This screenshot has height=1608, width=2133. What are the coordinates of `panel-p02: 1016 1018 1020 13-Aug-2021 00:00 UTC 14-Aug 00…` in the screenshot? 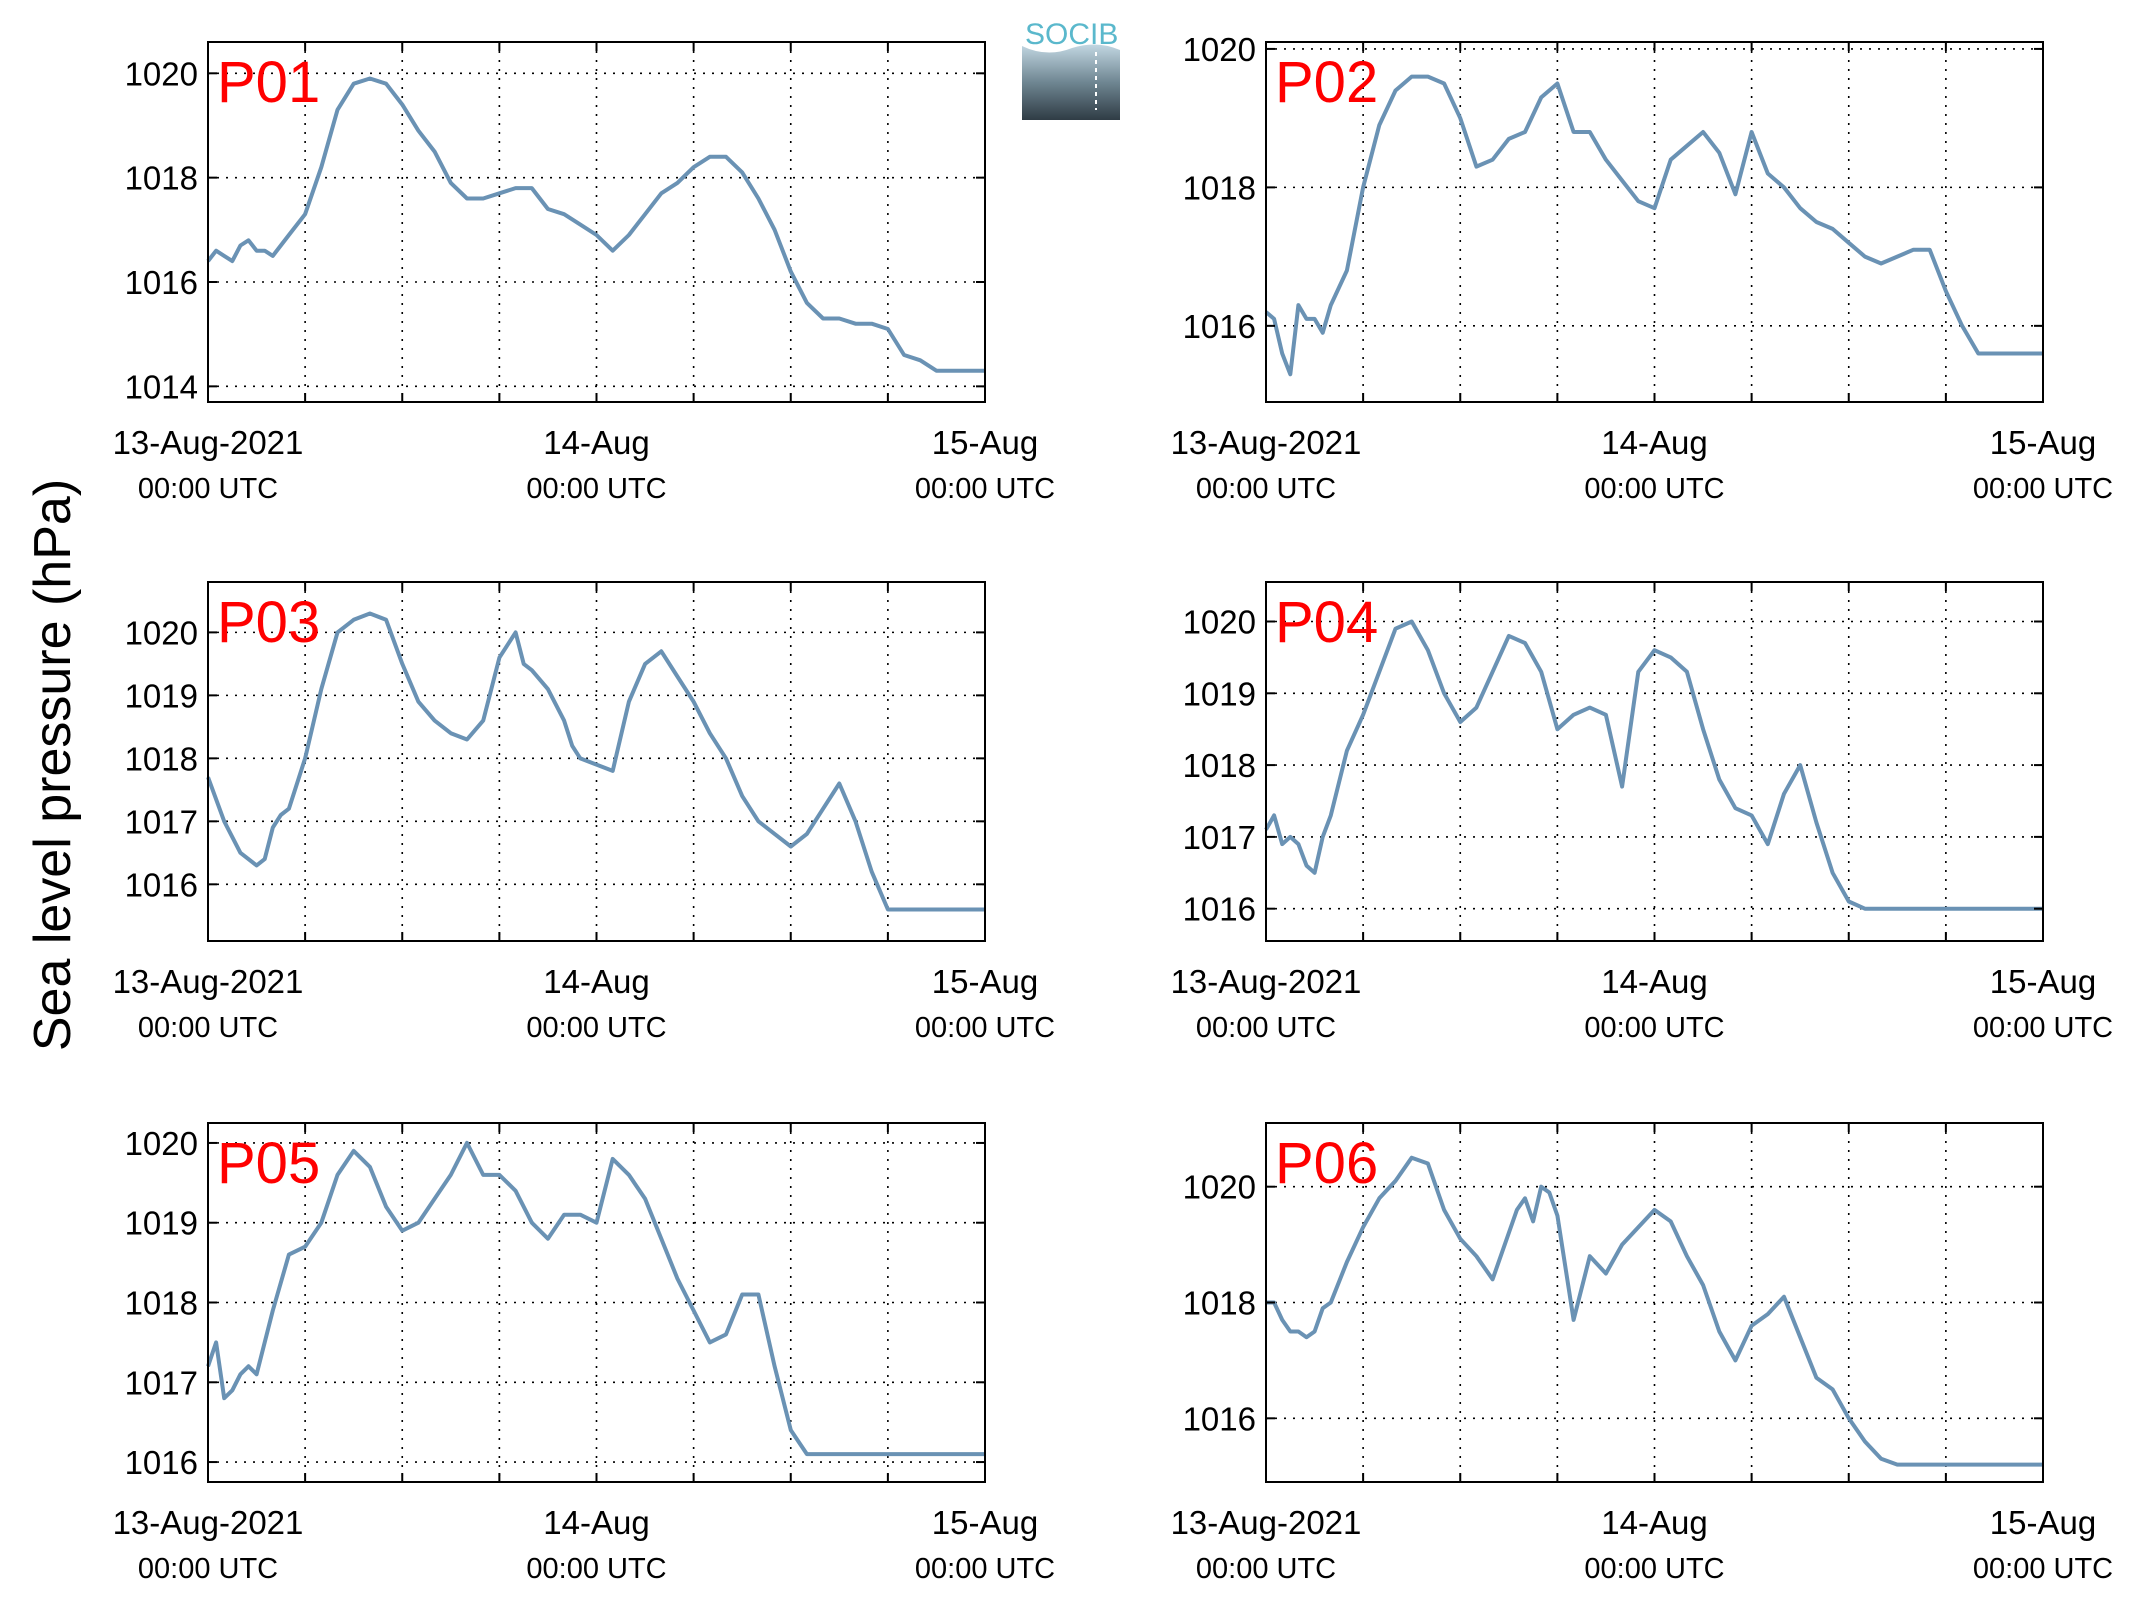 It's located at (1642, 268).